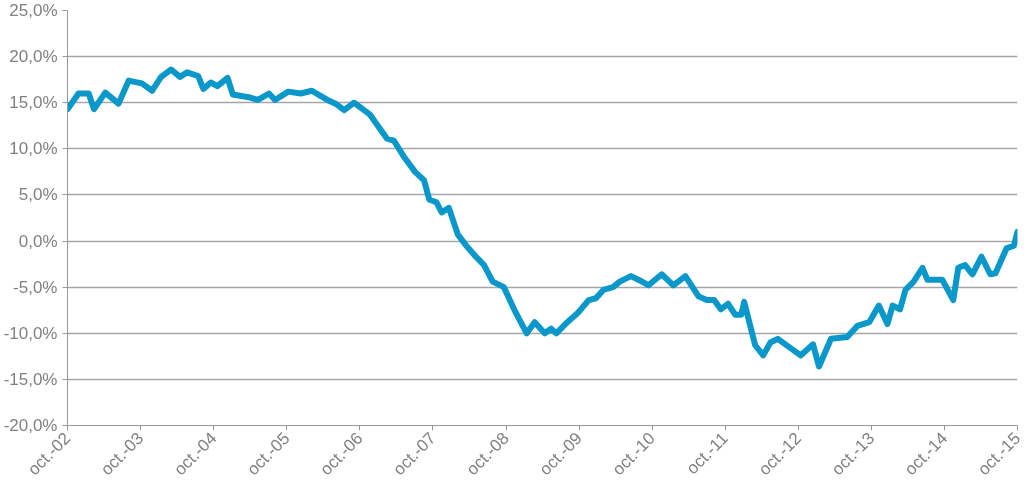 This screenshot has width=1025, height=488. What do you see at coordinates (30, 333) in the screenshot?
I see `y-tick-label: -10,0%` at bounding box center [30, 333].